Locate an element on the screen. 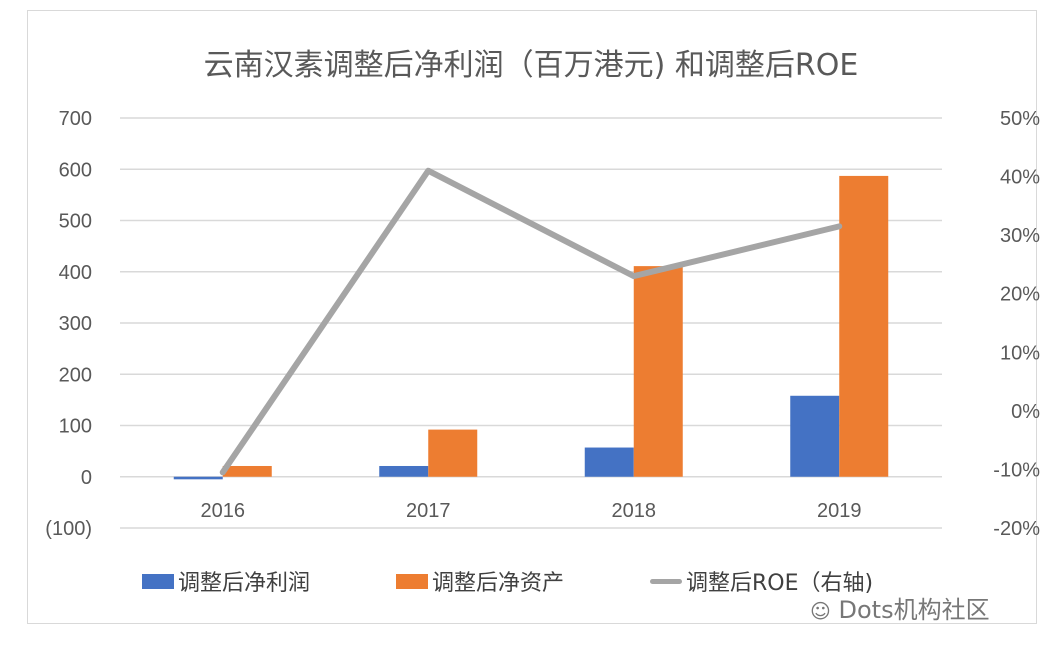 This screenshot has width=1062, height=650. x-tick-label: 2016 is located at coordinates (223, 511).